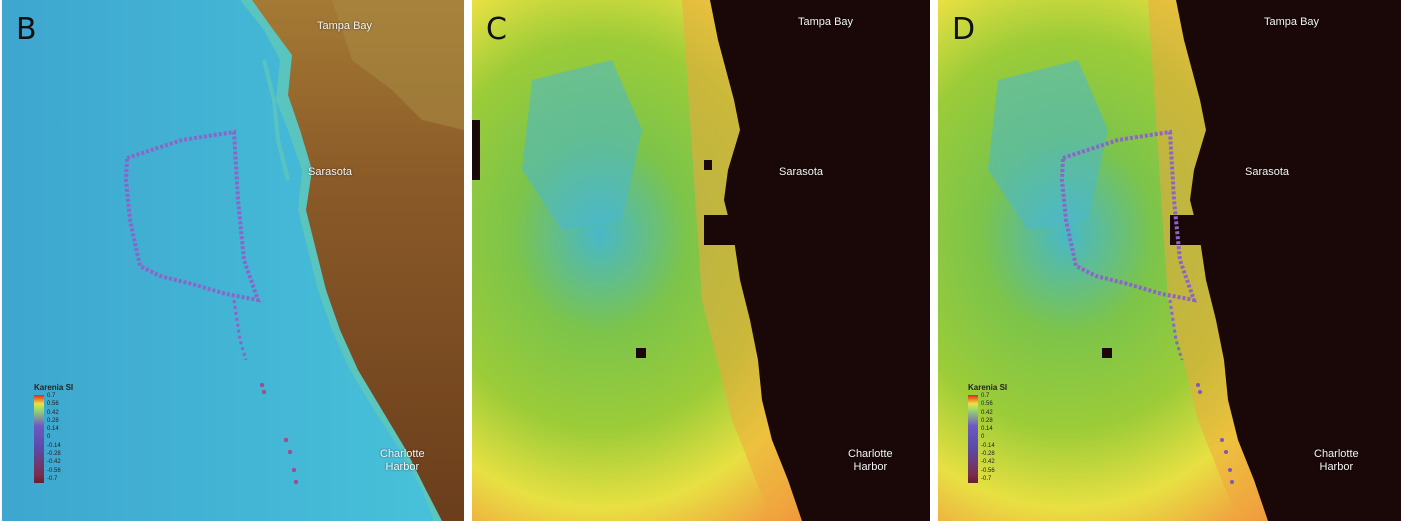 Image resolution: width=1403 pixels, height=521 pixels. Describe the element at coordinates (398, 65) in the screenshot. I see `inland-highland` at that location.